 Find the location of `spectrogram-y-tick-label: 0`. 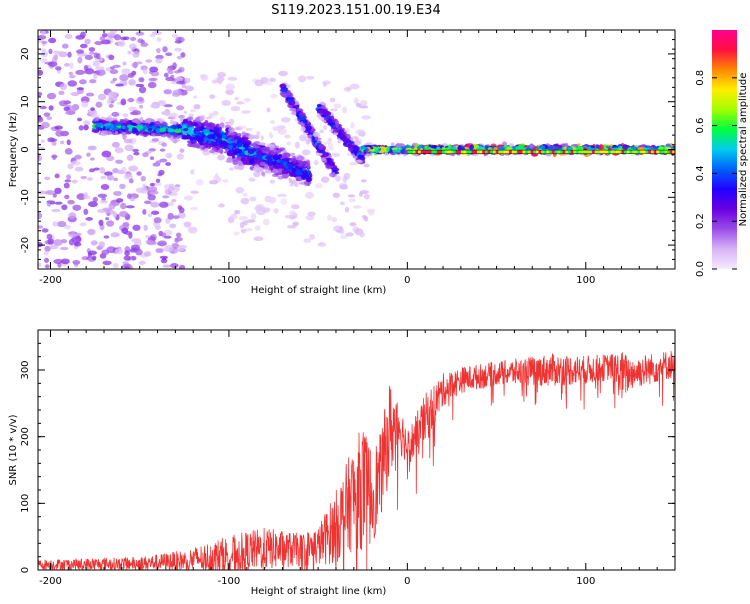

spectrogram-y-tick-label: 0 is located at coordinates (25, 149).